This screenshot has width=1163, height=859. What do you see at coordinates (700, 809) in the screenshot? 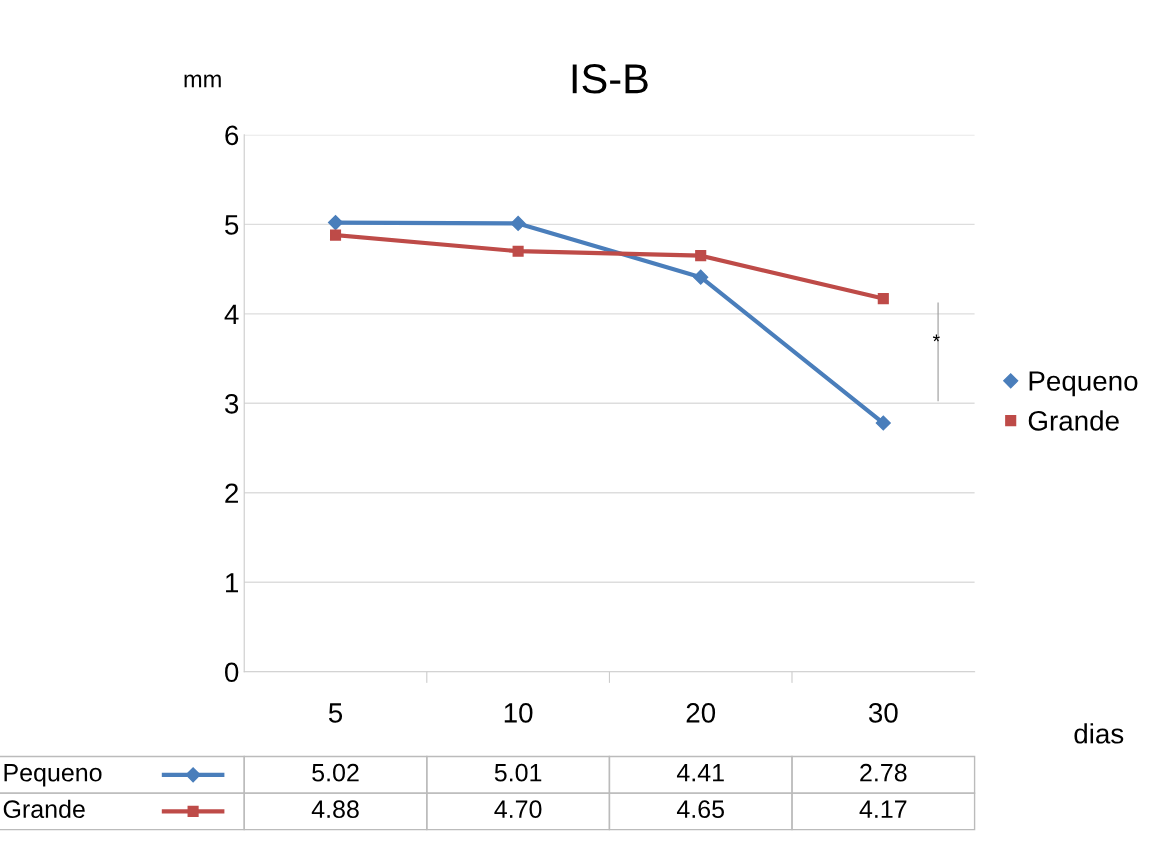
I see `data-label: 4.65` at bounding box center [700, 809].